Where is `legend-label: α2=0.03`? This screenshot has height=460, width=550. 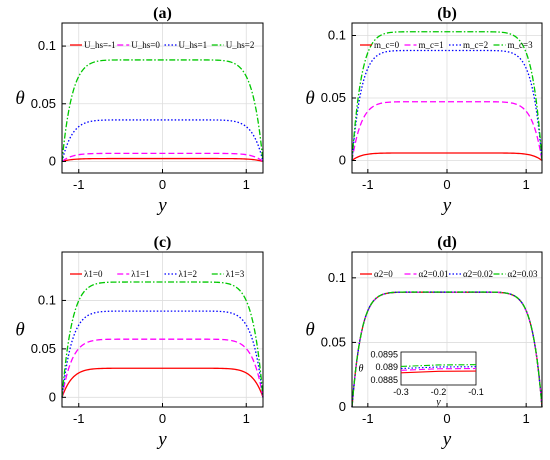
legend-label: α2=0.03 is located at coordinates (523, 274).